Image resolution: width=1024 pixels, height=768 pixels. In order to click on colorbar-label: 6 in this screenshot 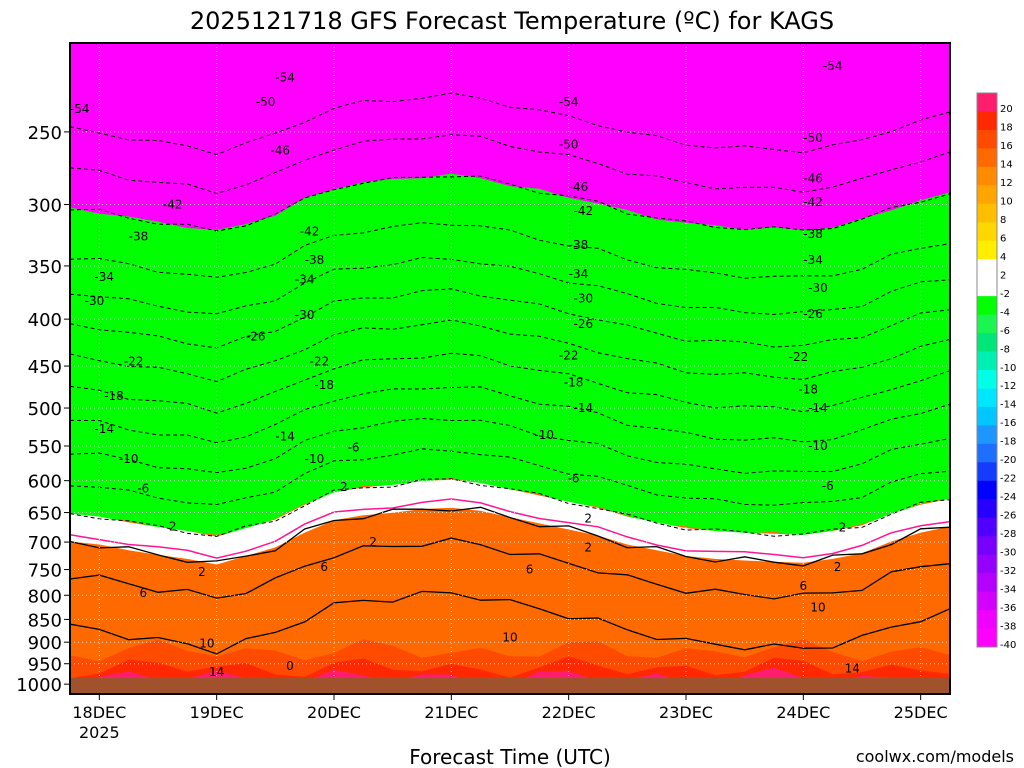, I will do `click(1003, 239)`.